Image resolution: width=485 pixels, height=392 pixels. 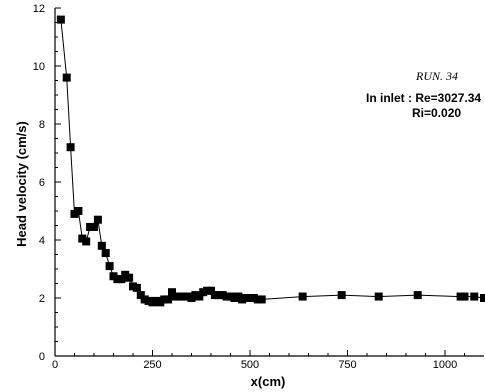 What do you see at coordinates (55, 365) in the screenshot?
I see `x-tick-label: 0` at bounding box center [55, 365].